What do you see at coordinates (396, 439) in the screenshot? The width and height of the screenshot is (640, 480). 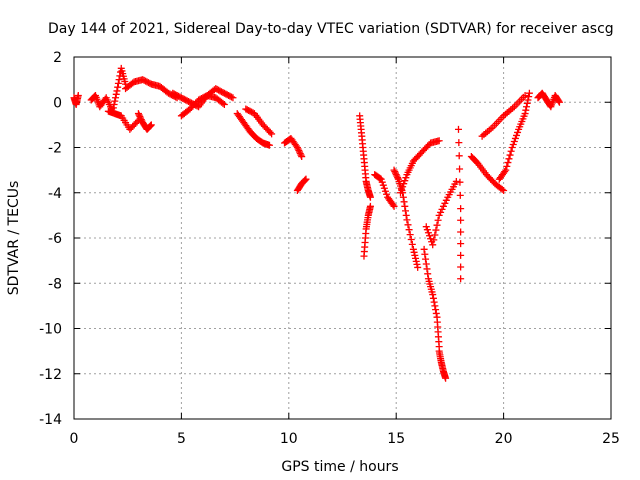 I see `x-tick-label: 15` at bounding box center [396, 439].